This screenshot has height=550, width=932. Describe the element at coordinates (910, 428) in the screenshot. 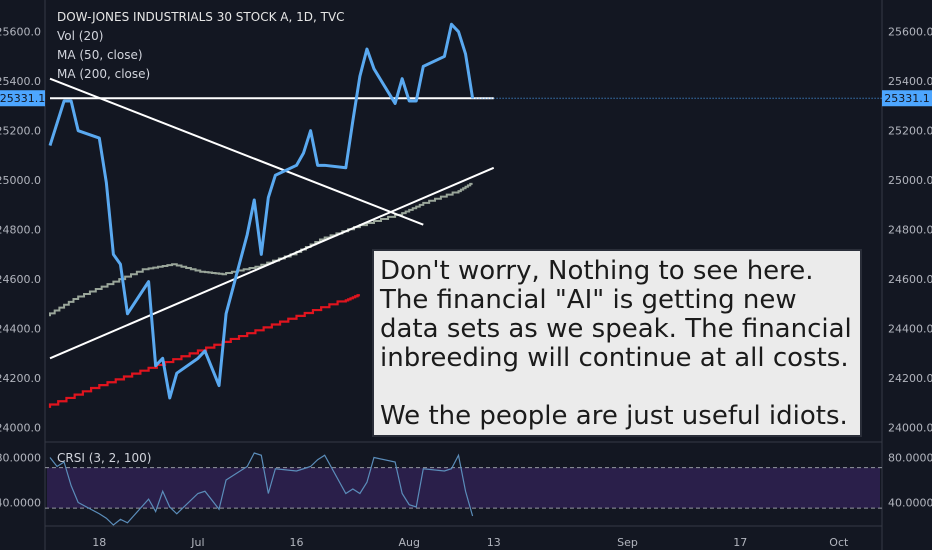

I see `y-tick-label-right: 24000.0` at that location.